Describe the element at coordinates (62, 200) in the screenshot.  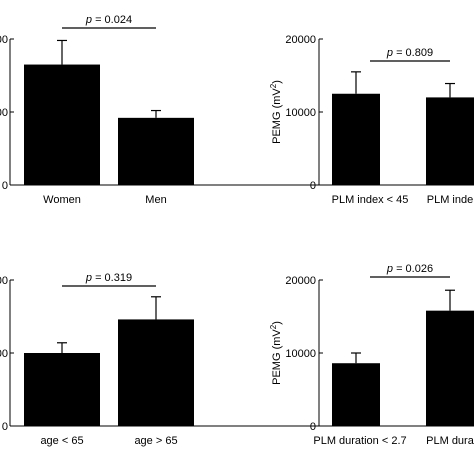
I see `x-category-label: Women` at that location.